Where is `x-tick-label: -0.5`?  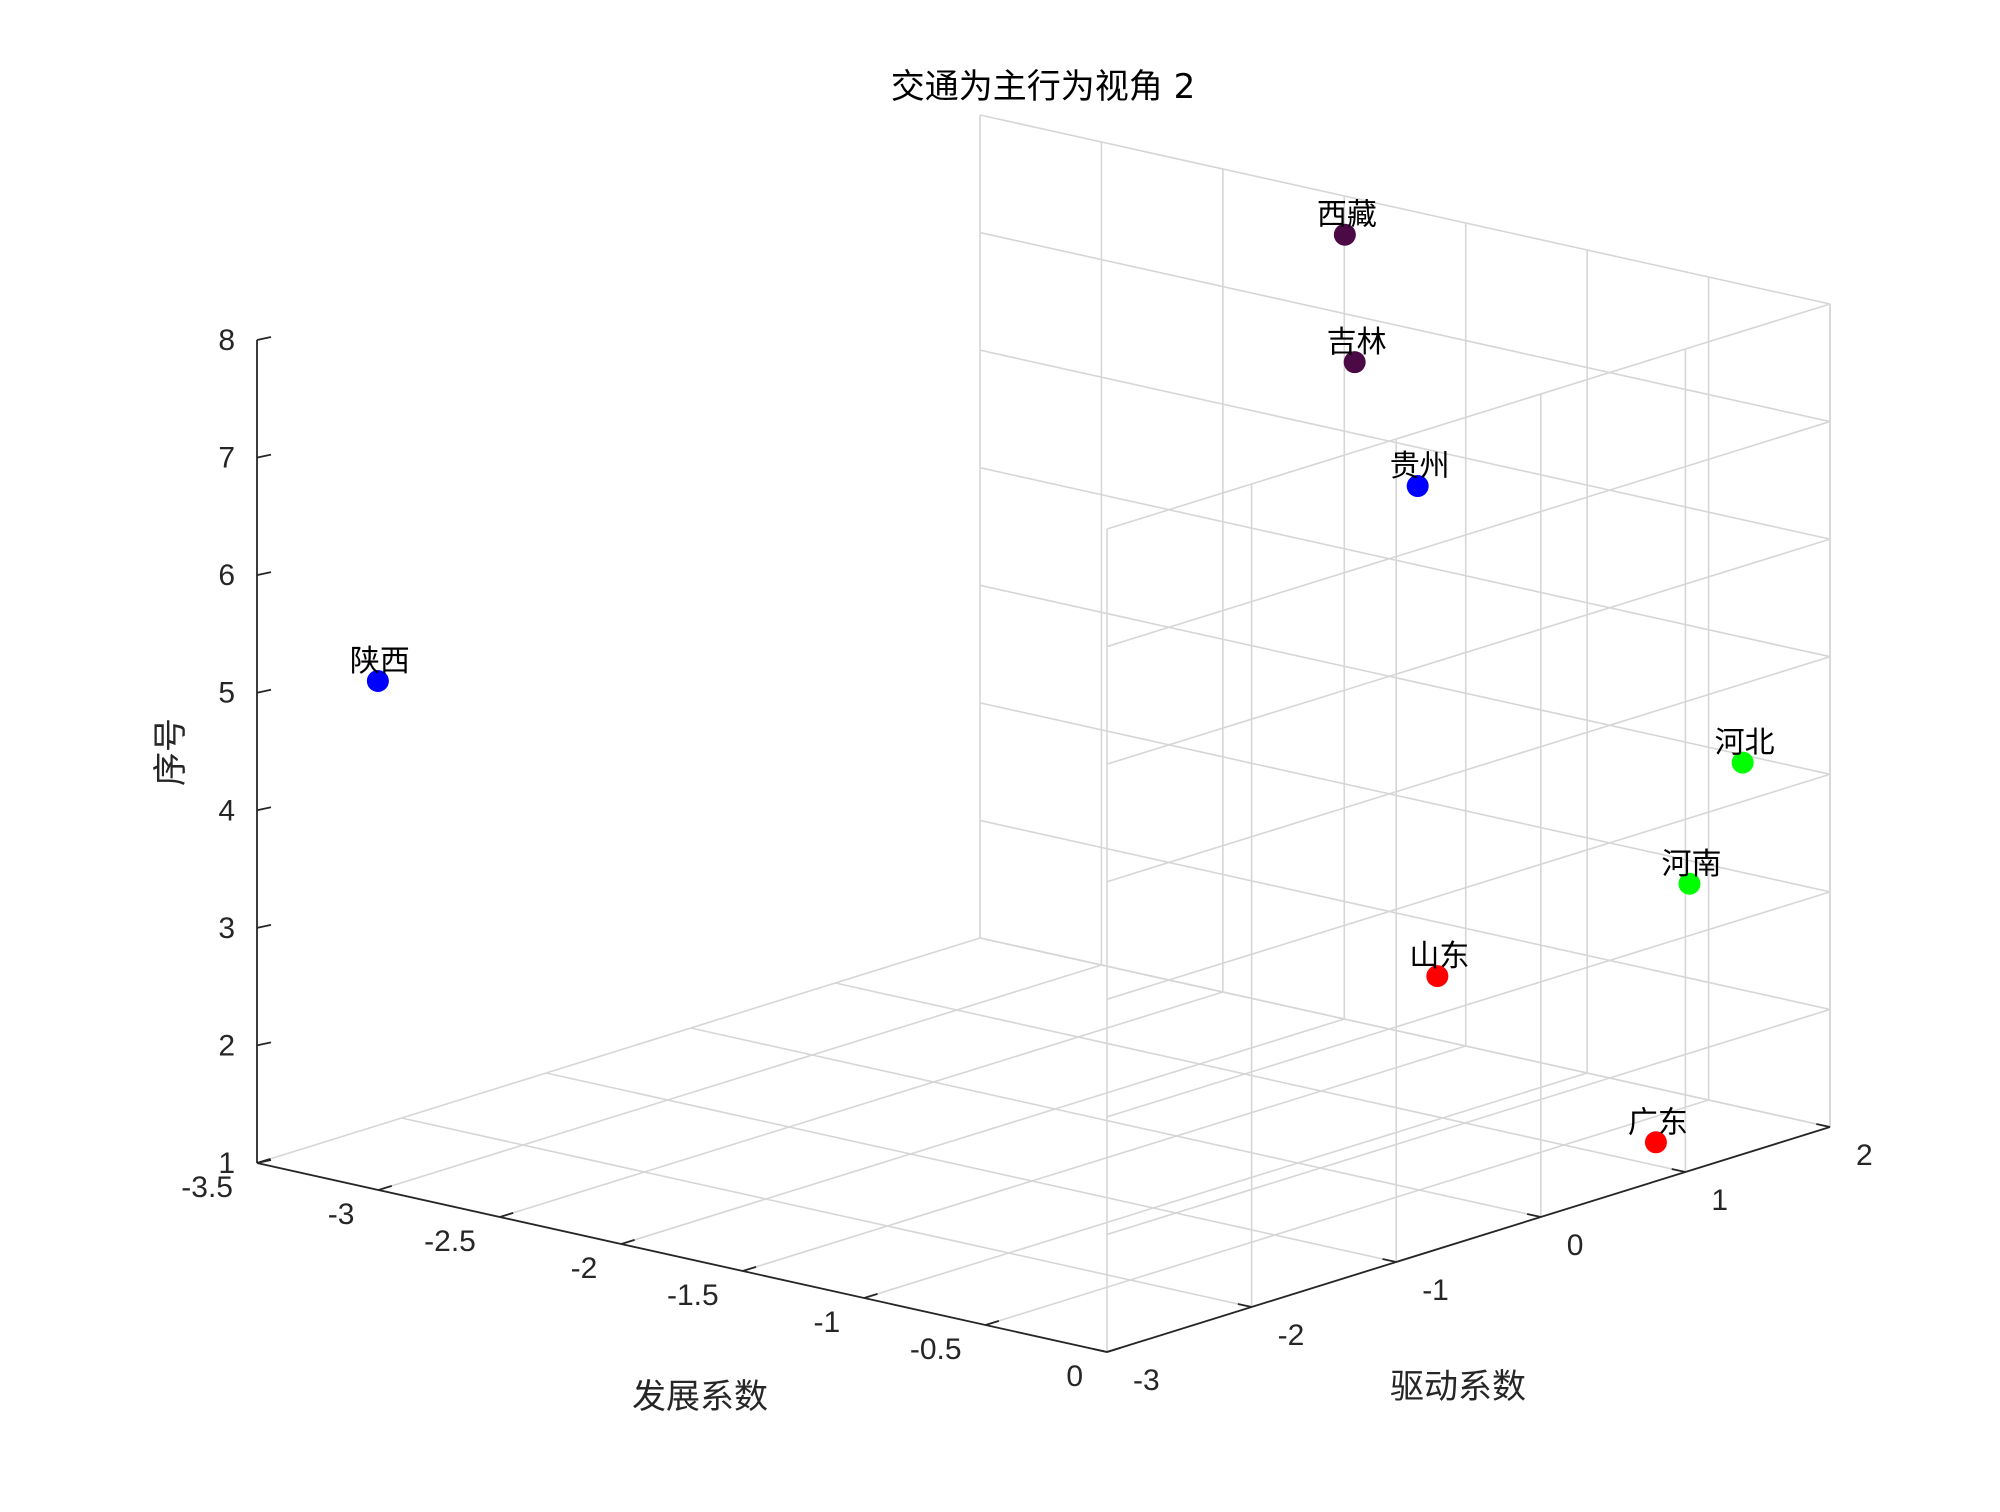 x-tick-label: -0.5 is located at coordinates (936, 1349).